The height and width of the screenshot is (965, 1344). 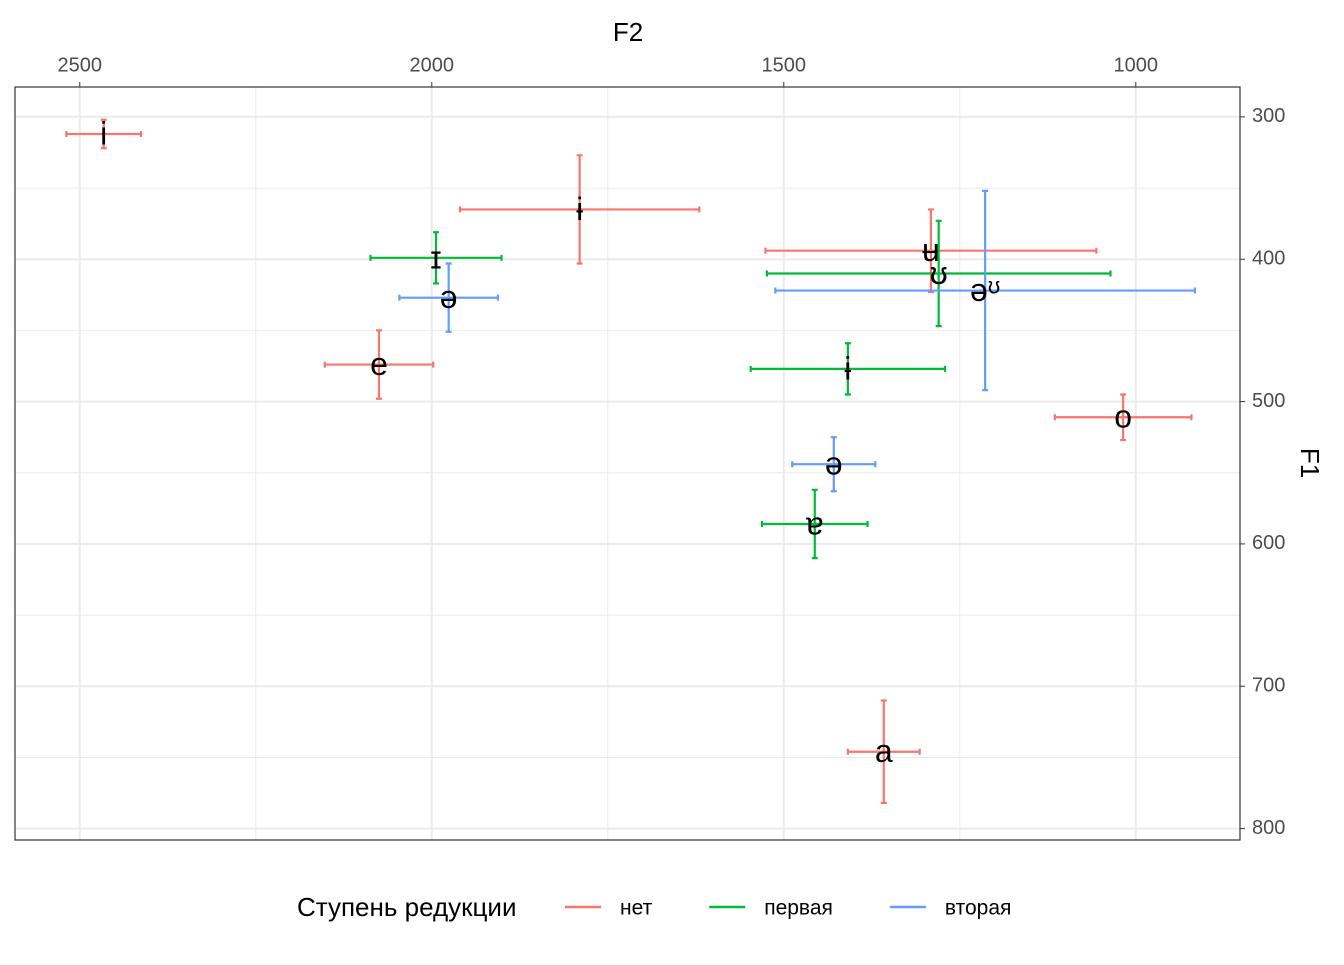 I want to click on point-label: i, so click(x=103, y=133).